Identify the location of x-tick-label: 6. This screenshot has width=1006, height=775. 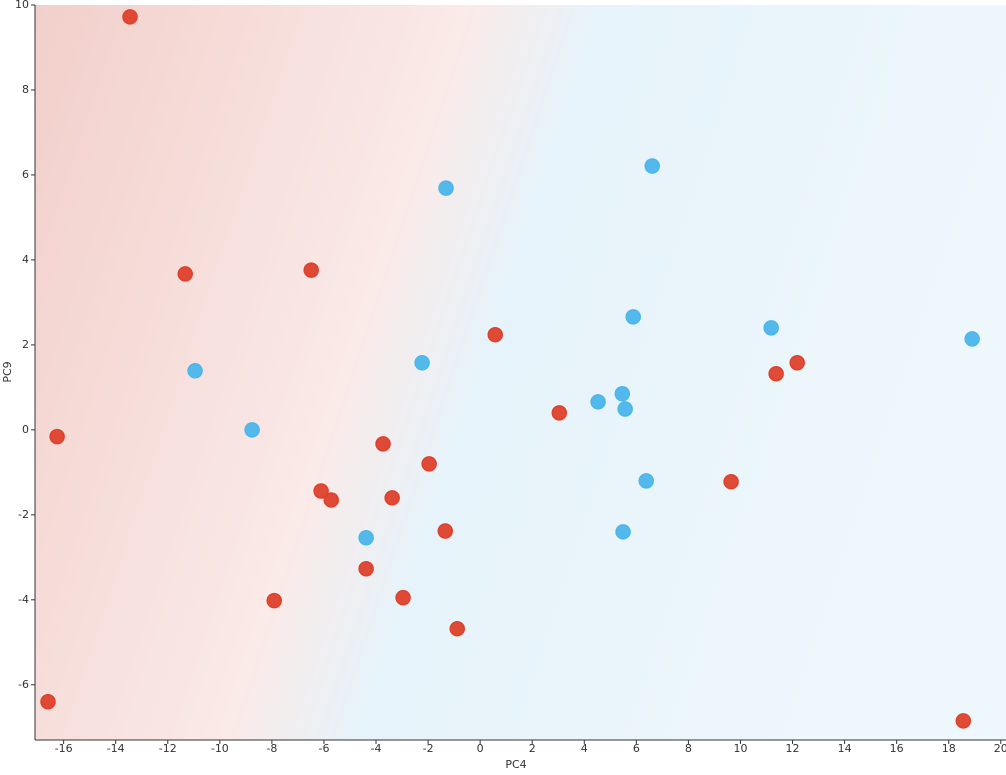
(636, 748).